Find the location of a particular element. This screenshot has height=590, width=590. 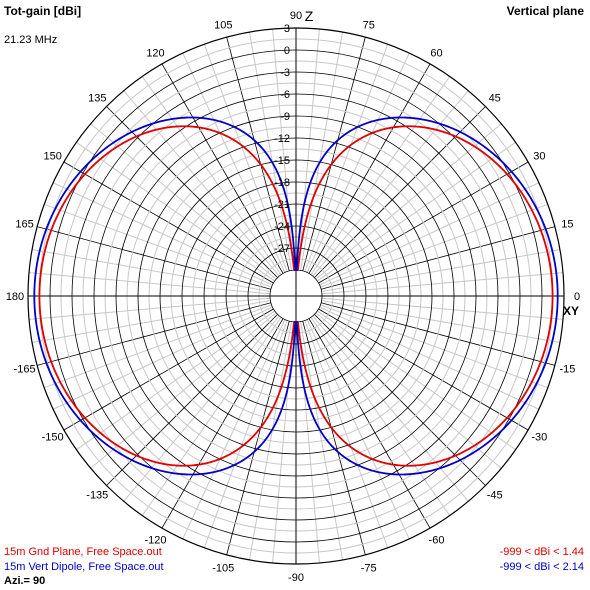

angle-label: 150 is located at coordinates (52, 157).